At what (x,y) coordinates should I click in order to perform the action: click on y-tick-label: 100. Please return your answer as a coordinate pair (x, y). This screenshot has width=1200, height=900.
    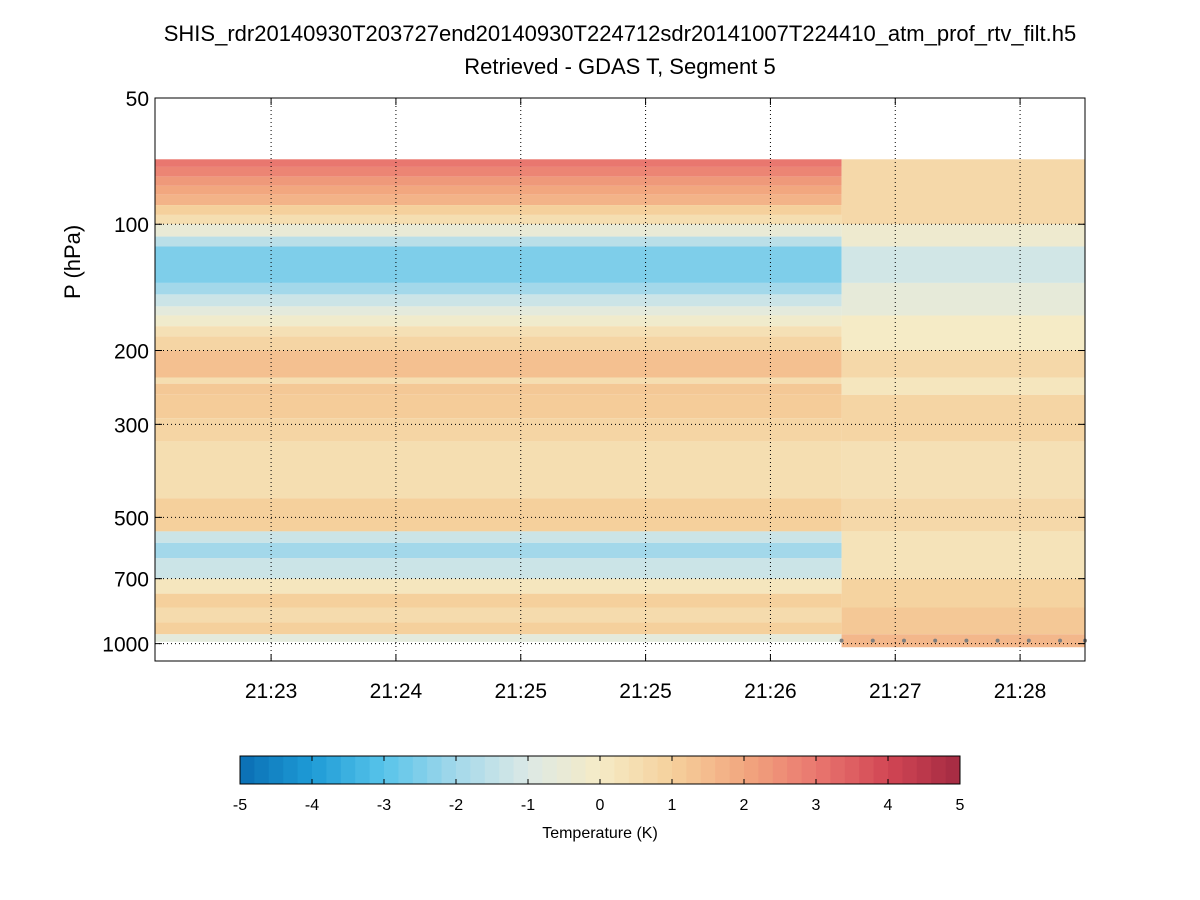
    Looking at the image, I should click on (131, 225).